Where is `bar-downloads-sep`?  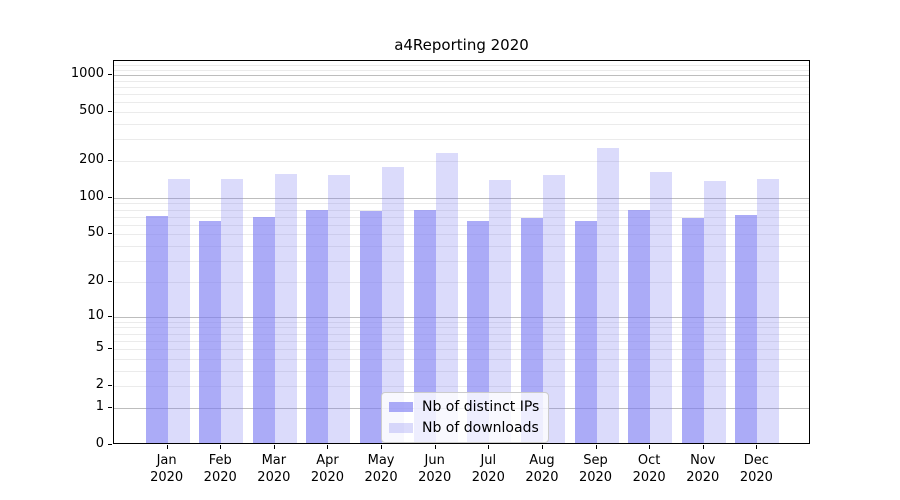
bar-downloads-sep is located at coordinates (607, 295).